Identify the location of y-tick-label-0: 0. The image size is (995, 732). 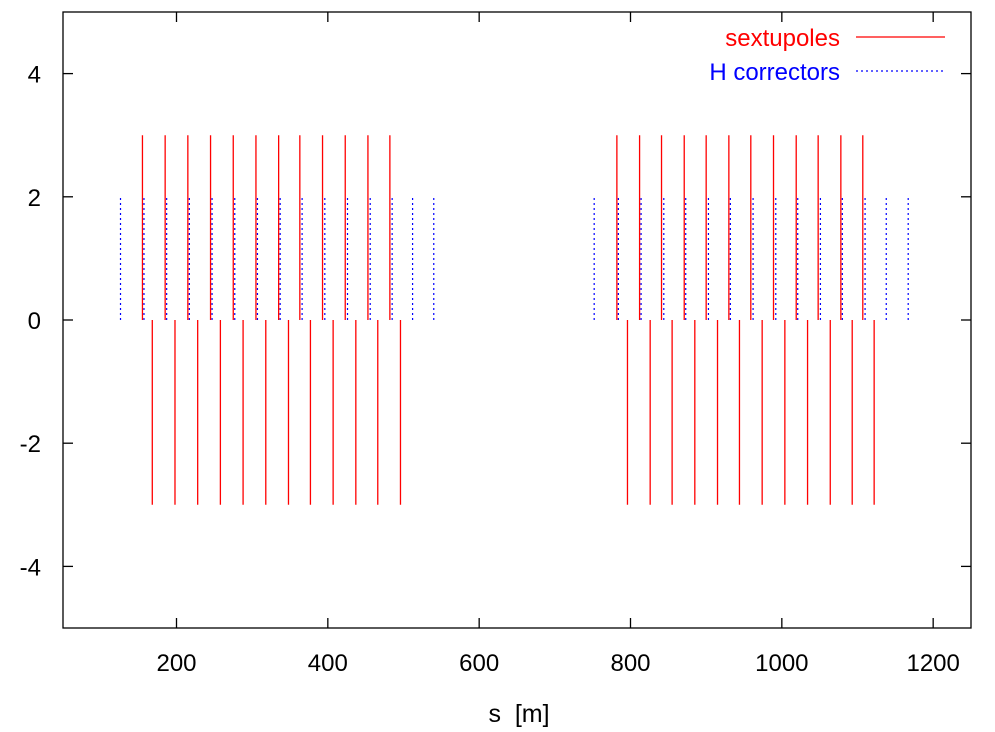
(34, 321).